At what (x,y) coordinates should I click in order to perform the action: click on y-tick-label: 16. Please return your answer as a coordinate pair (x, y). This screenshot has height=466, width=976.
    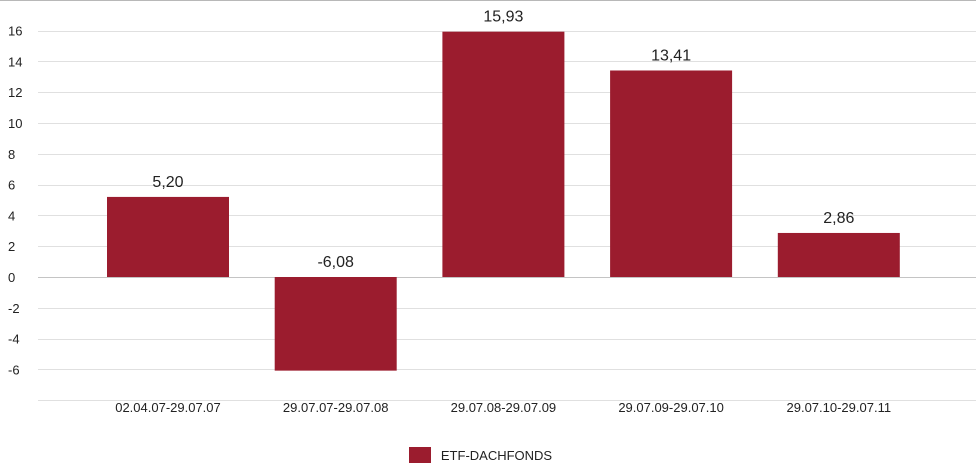
    Looking at the image, I should click on (15, 31).